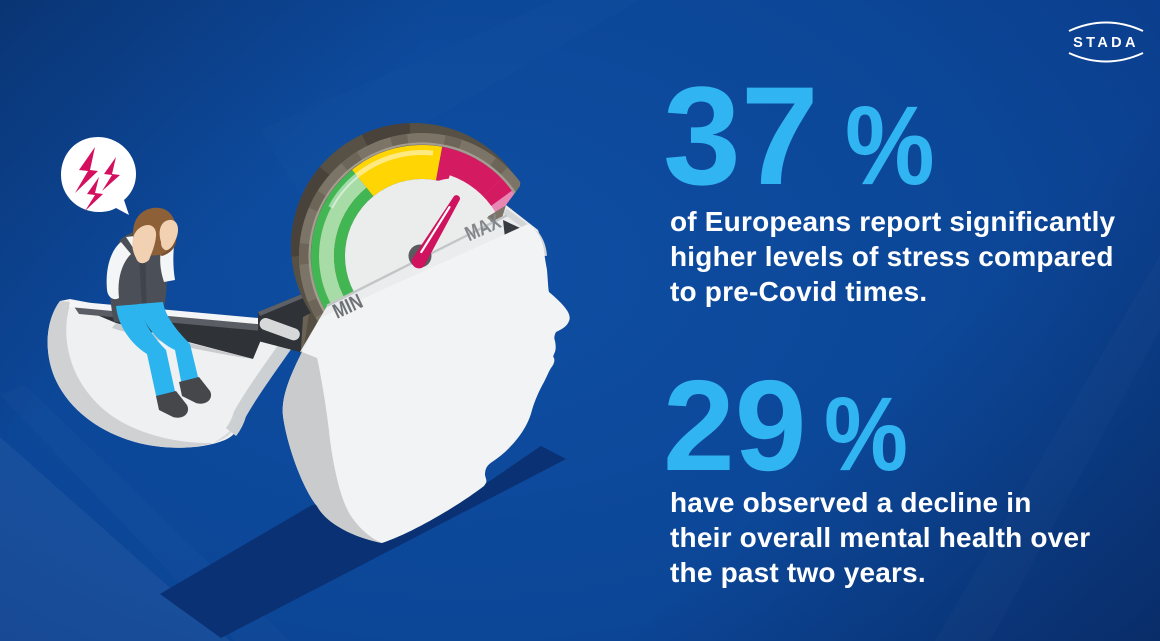  Describe the element at coordinates (1106, 43) in the screenshot. I see `svg-text: STADA` at that location.